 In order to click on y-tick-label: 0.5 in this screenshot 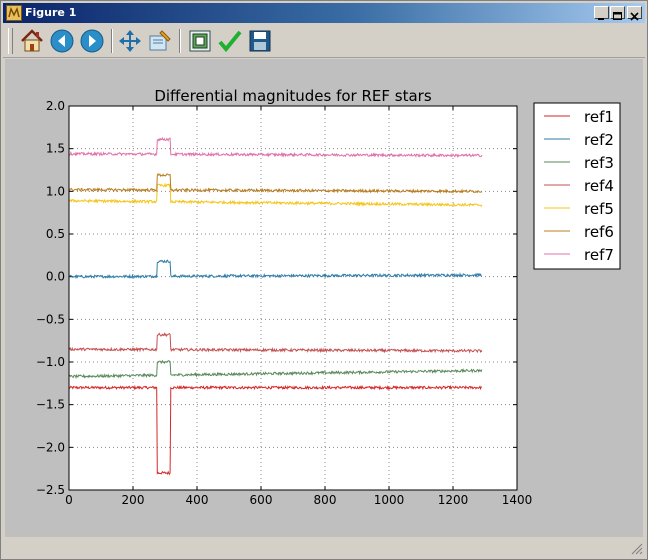, I will do `click(55, 234)`.